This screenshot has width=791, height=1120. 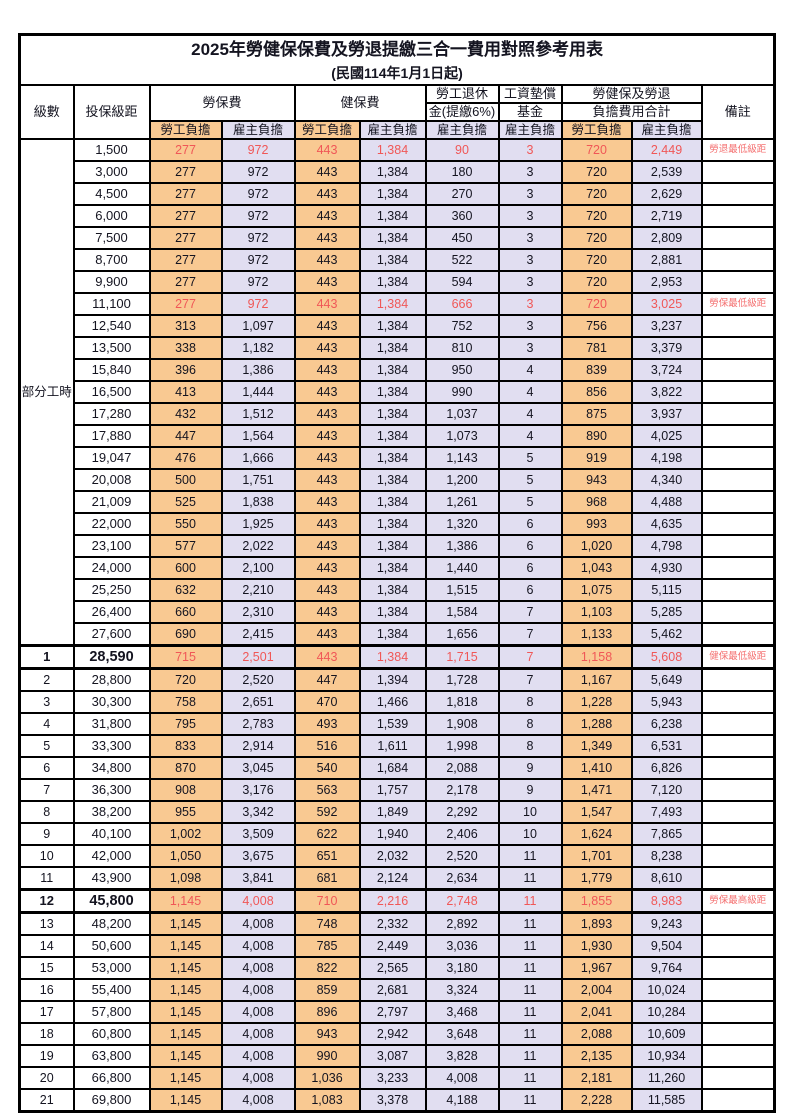 What do you see at coordinates (462, 435) in the screenshot?
I see `cell-pension-employer: 1,073` at bounding box center [462, 435].